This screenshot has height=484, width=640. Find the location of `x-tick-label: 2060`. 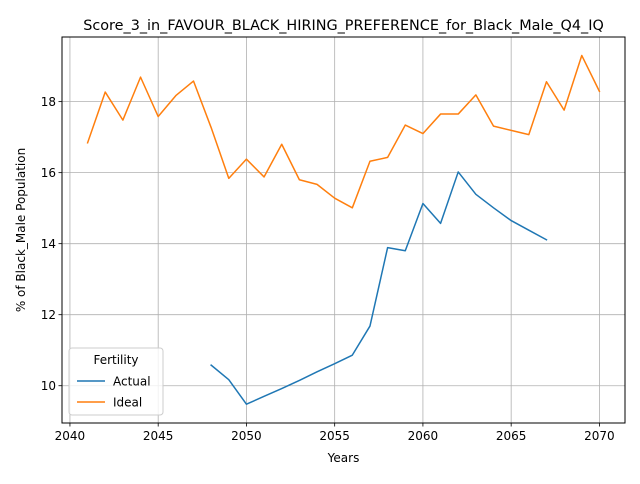

x-tick-label: 2060 is located at coordinates (423, 436).